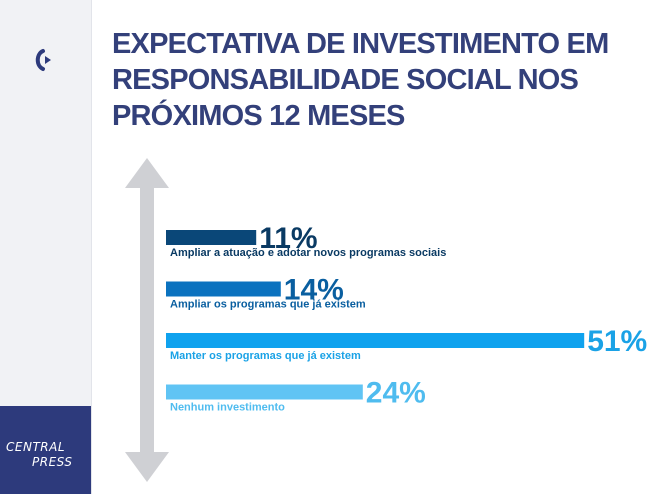 The height and width of the screenshot is (494, 668). What do you see at coordinates (227, 408) in the screenshot?
I see `category-label-4: Nenhum investimento` at bounding box center [227, 408].